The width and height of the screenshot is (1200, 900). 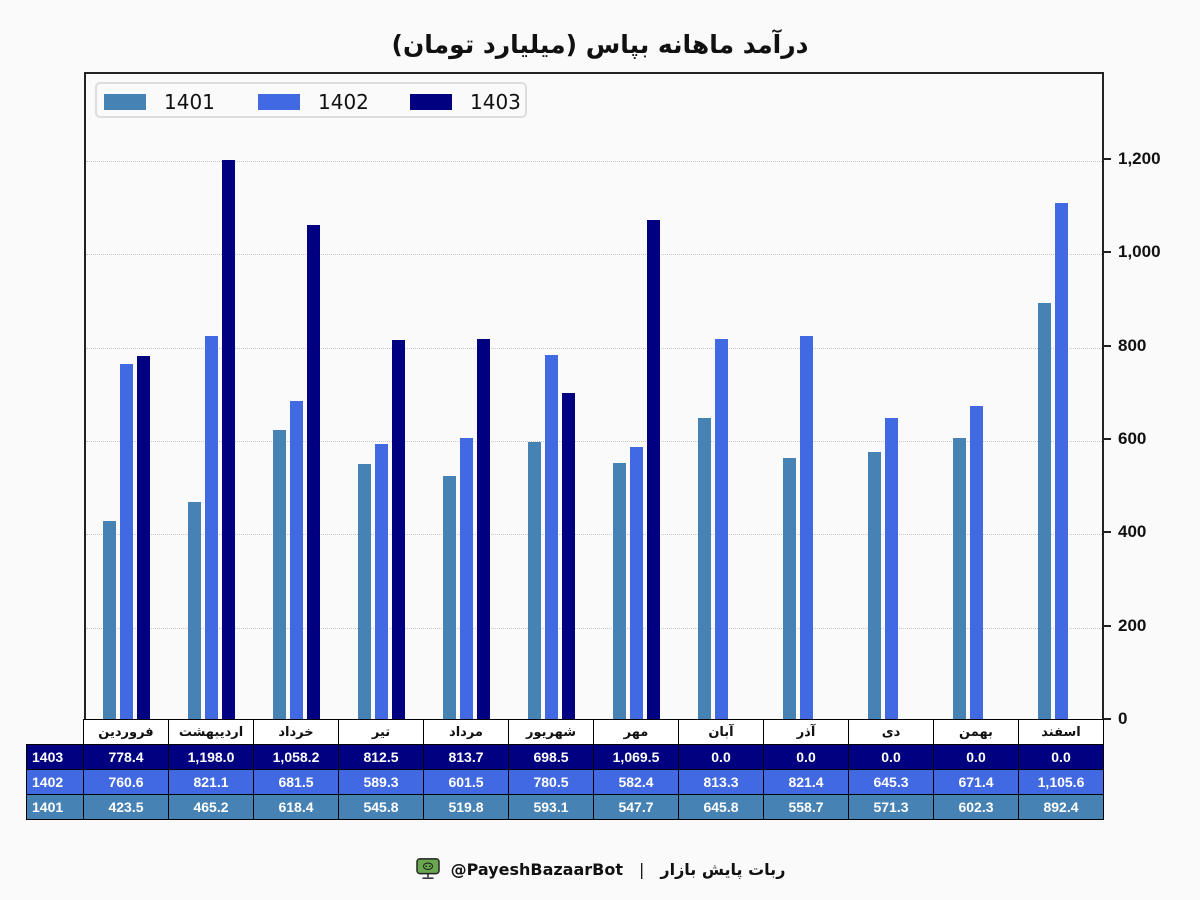 I want to click on month-header: فروردین, so click(x=126, y=732).